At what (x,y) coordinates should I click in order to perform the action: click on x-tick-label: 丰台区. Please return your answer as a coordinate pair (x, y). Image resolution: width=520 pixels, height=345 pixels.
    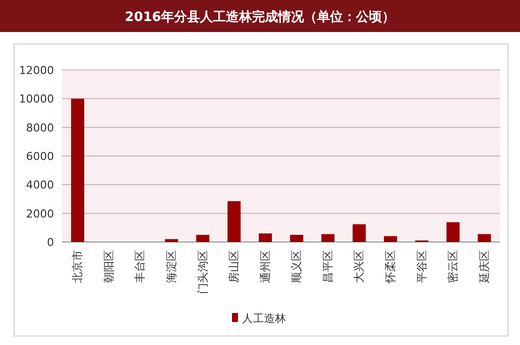
    Looking at the image, I should click on (140, 266).